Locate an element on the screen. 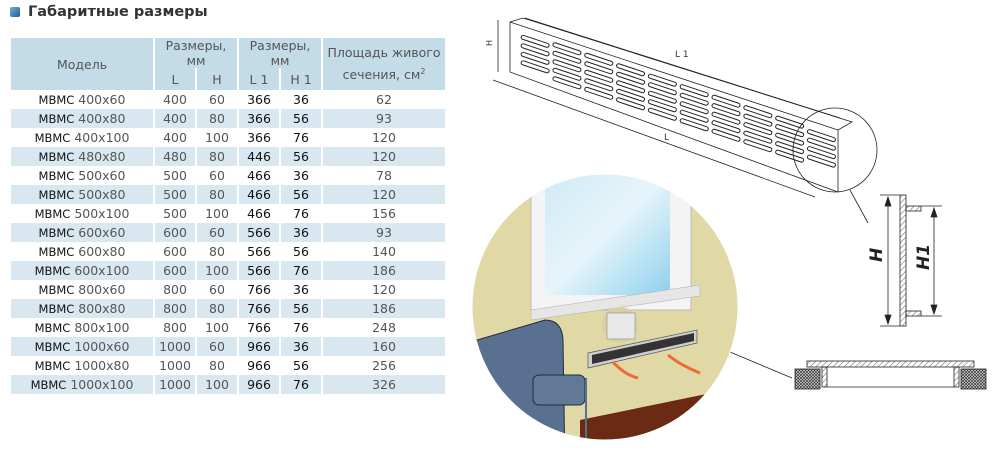 This screenshot has width=1001, height=464. cell-model: МВМС 400x80 is located at coordinates (82, 118).